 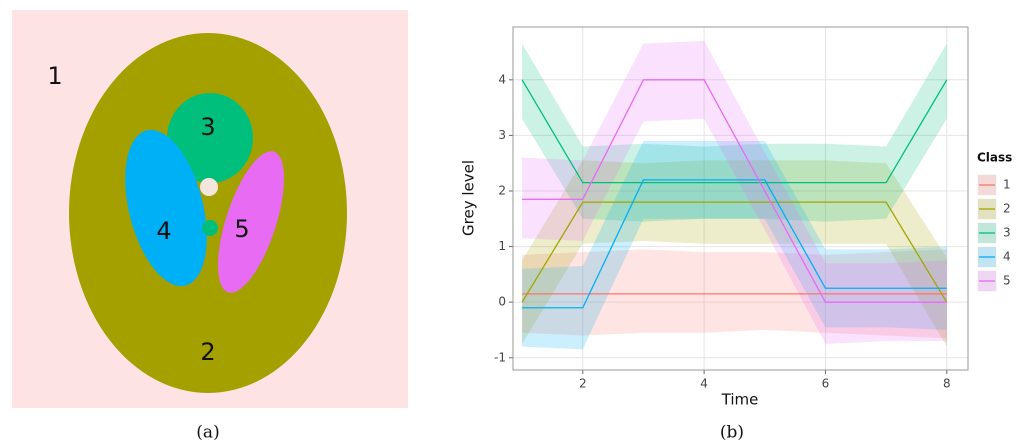 I want to click on y-tick-label: 1, so click(x=502, y=246).